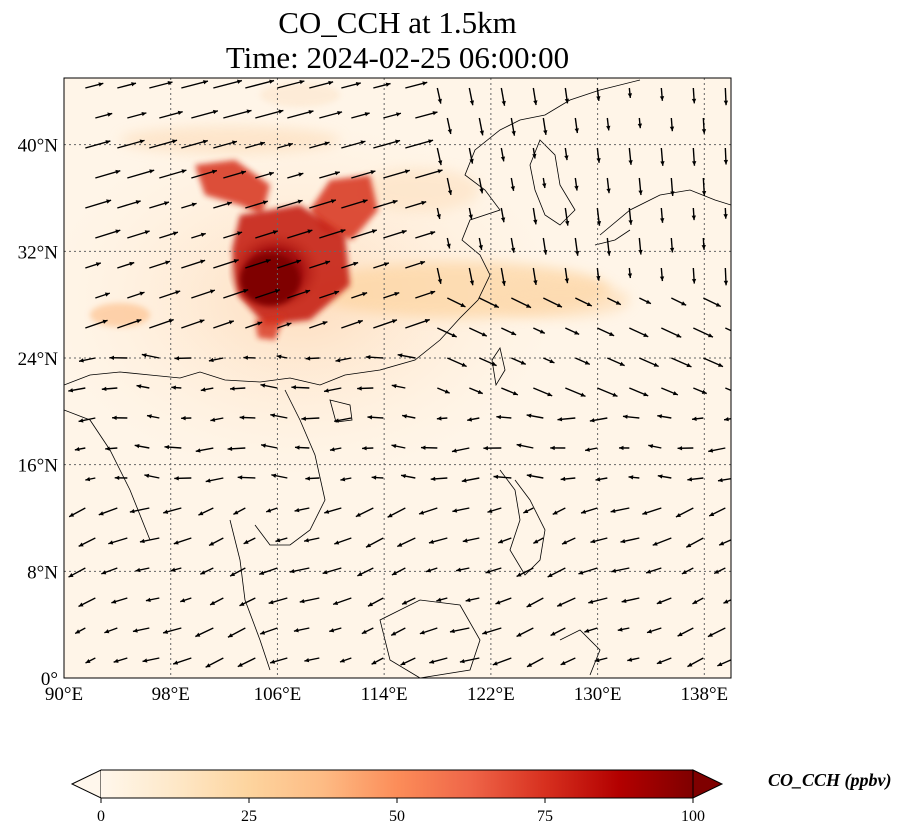 The image size is (921, 836). Describe the element at coordinates (42, 572) in the screenshot. I see `lat-tick-label-1: 8°N` at that location.